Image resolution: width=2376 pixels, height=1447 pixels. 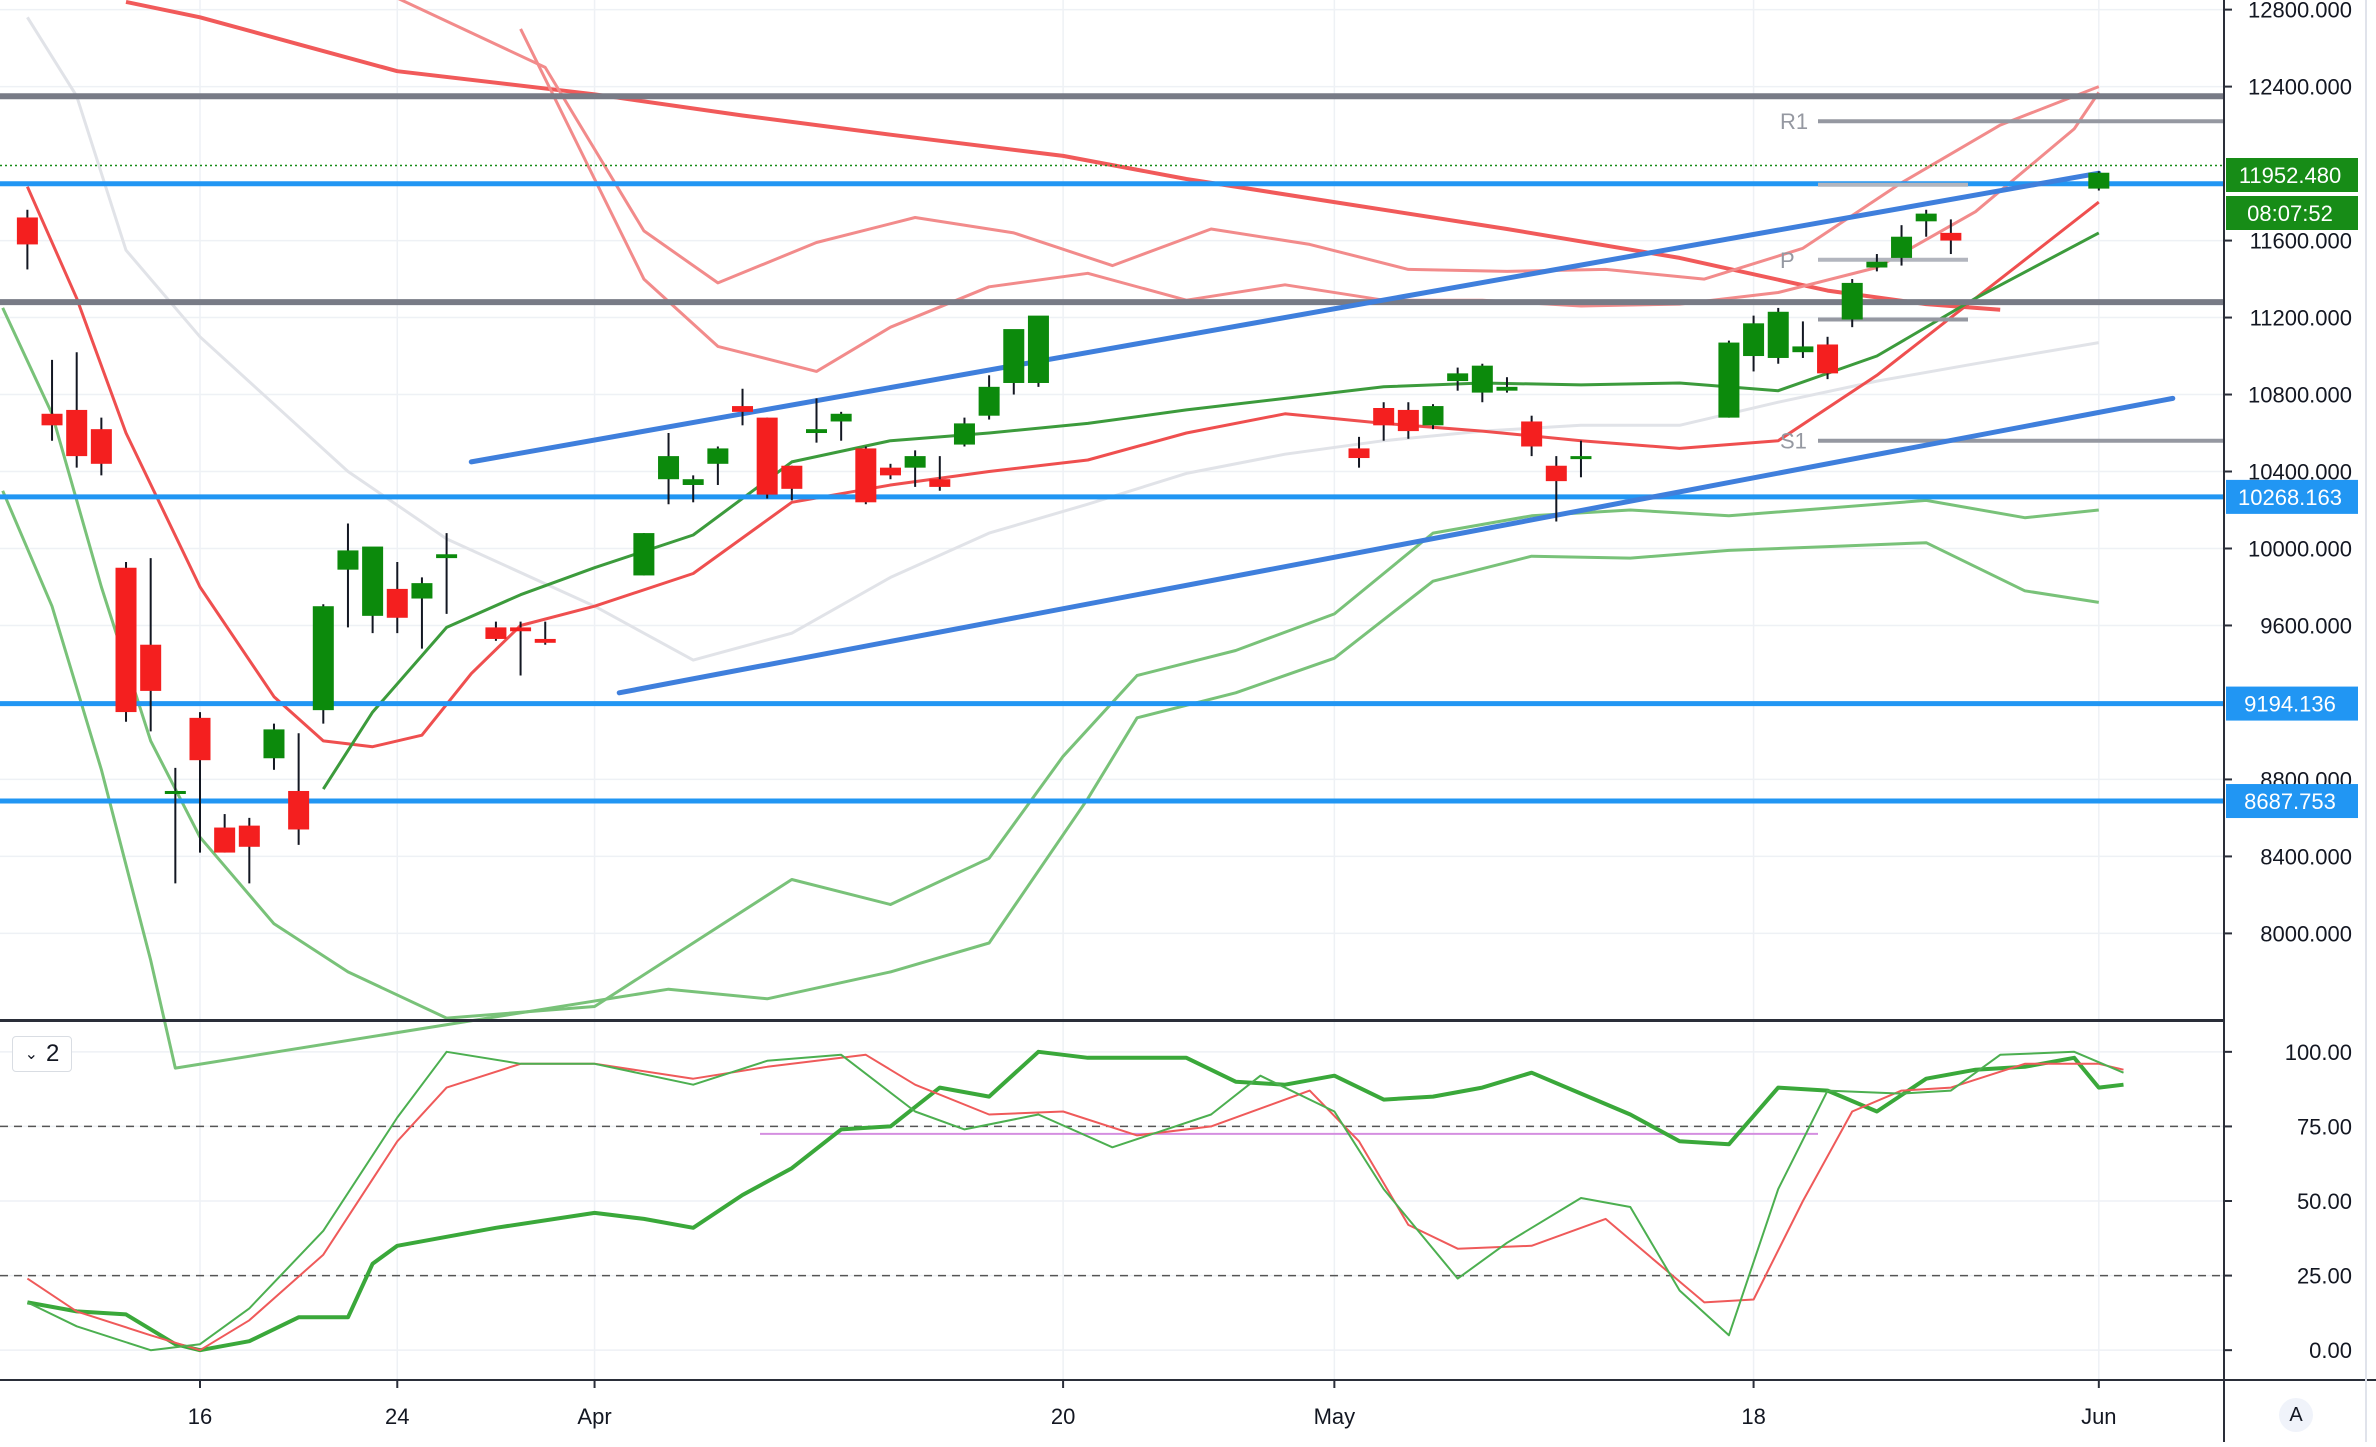 I want to click on level-price-badge: 9194.136, so click(x=2292, y=703).